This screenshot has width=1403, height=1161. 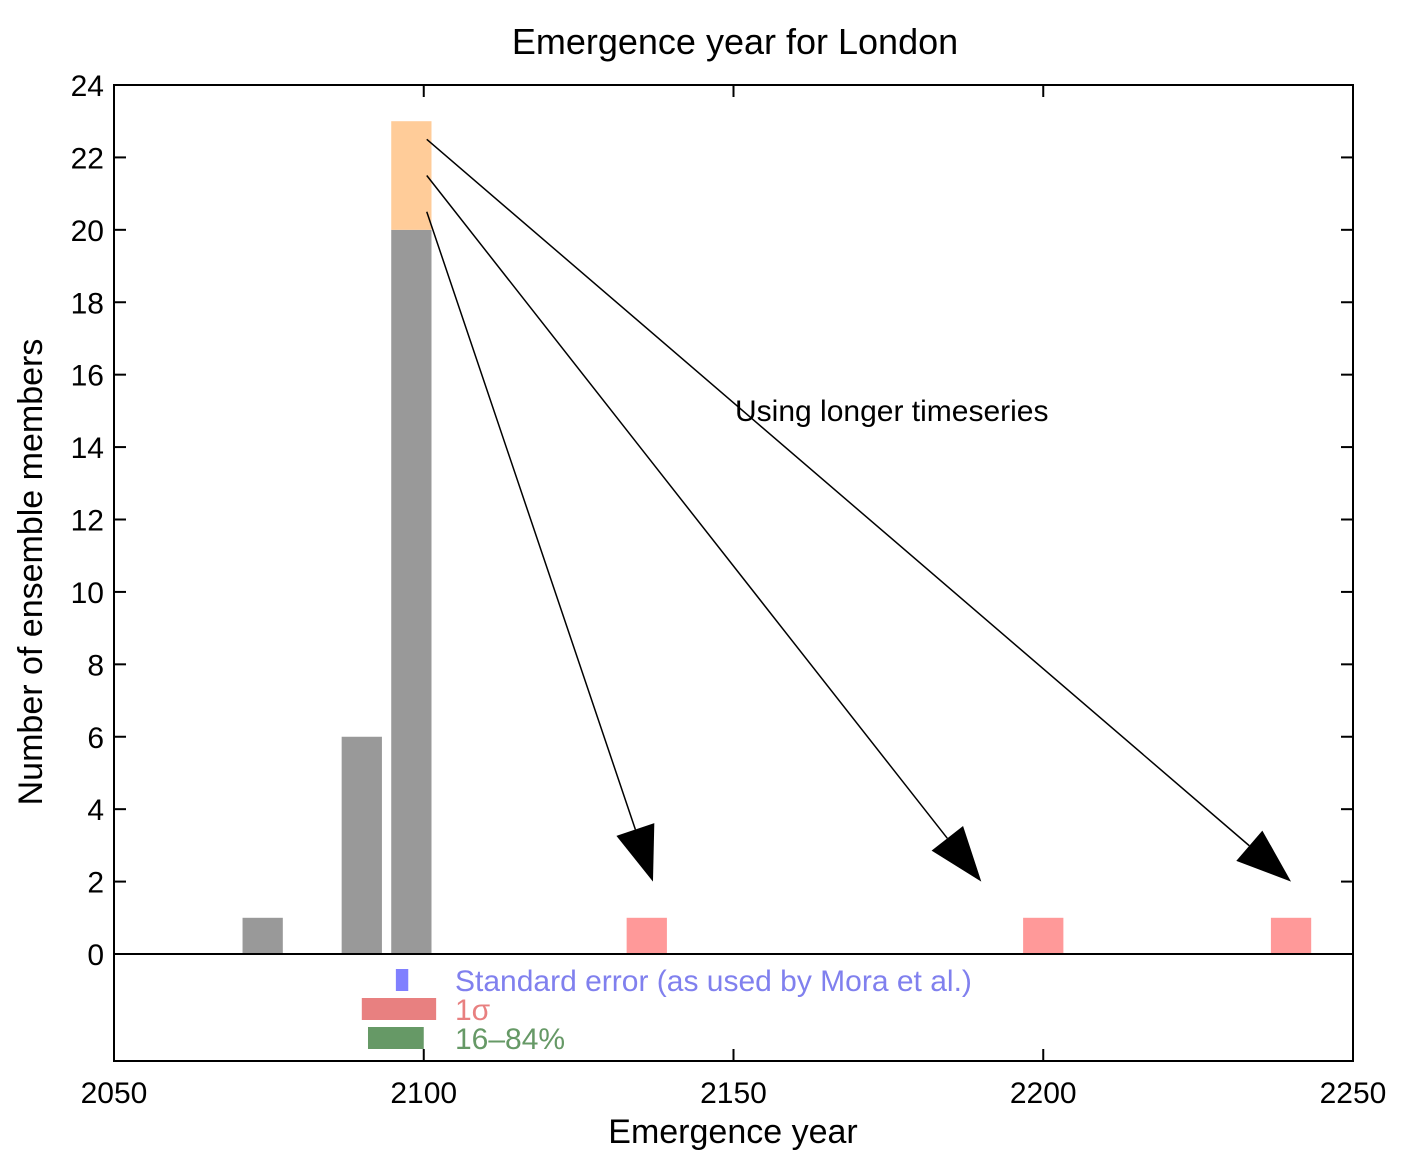 I want to click on y-axis-label: Number of ensemble members, so click(x=31, y=572).